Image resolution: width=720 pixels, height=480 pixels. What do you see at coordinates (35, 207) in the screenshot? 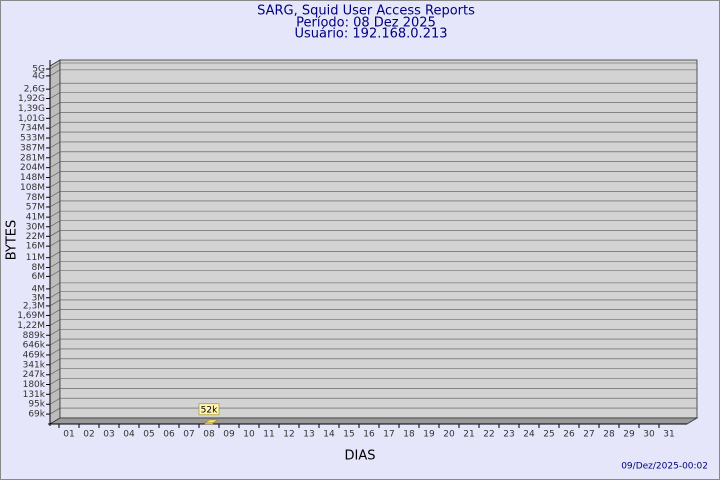
I see `y-tick-label: 57M` at bounding box center [35, 207].